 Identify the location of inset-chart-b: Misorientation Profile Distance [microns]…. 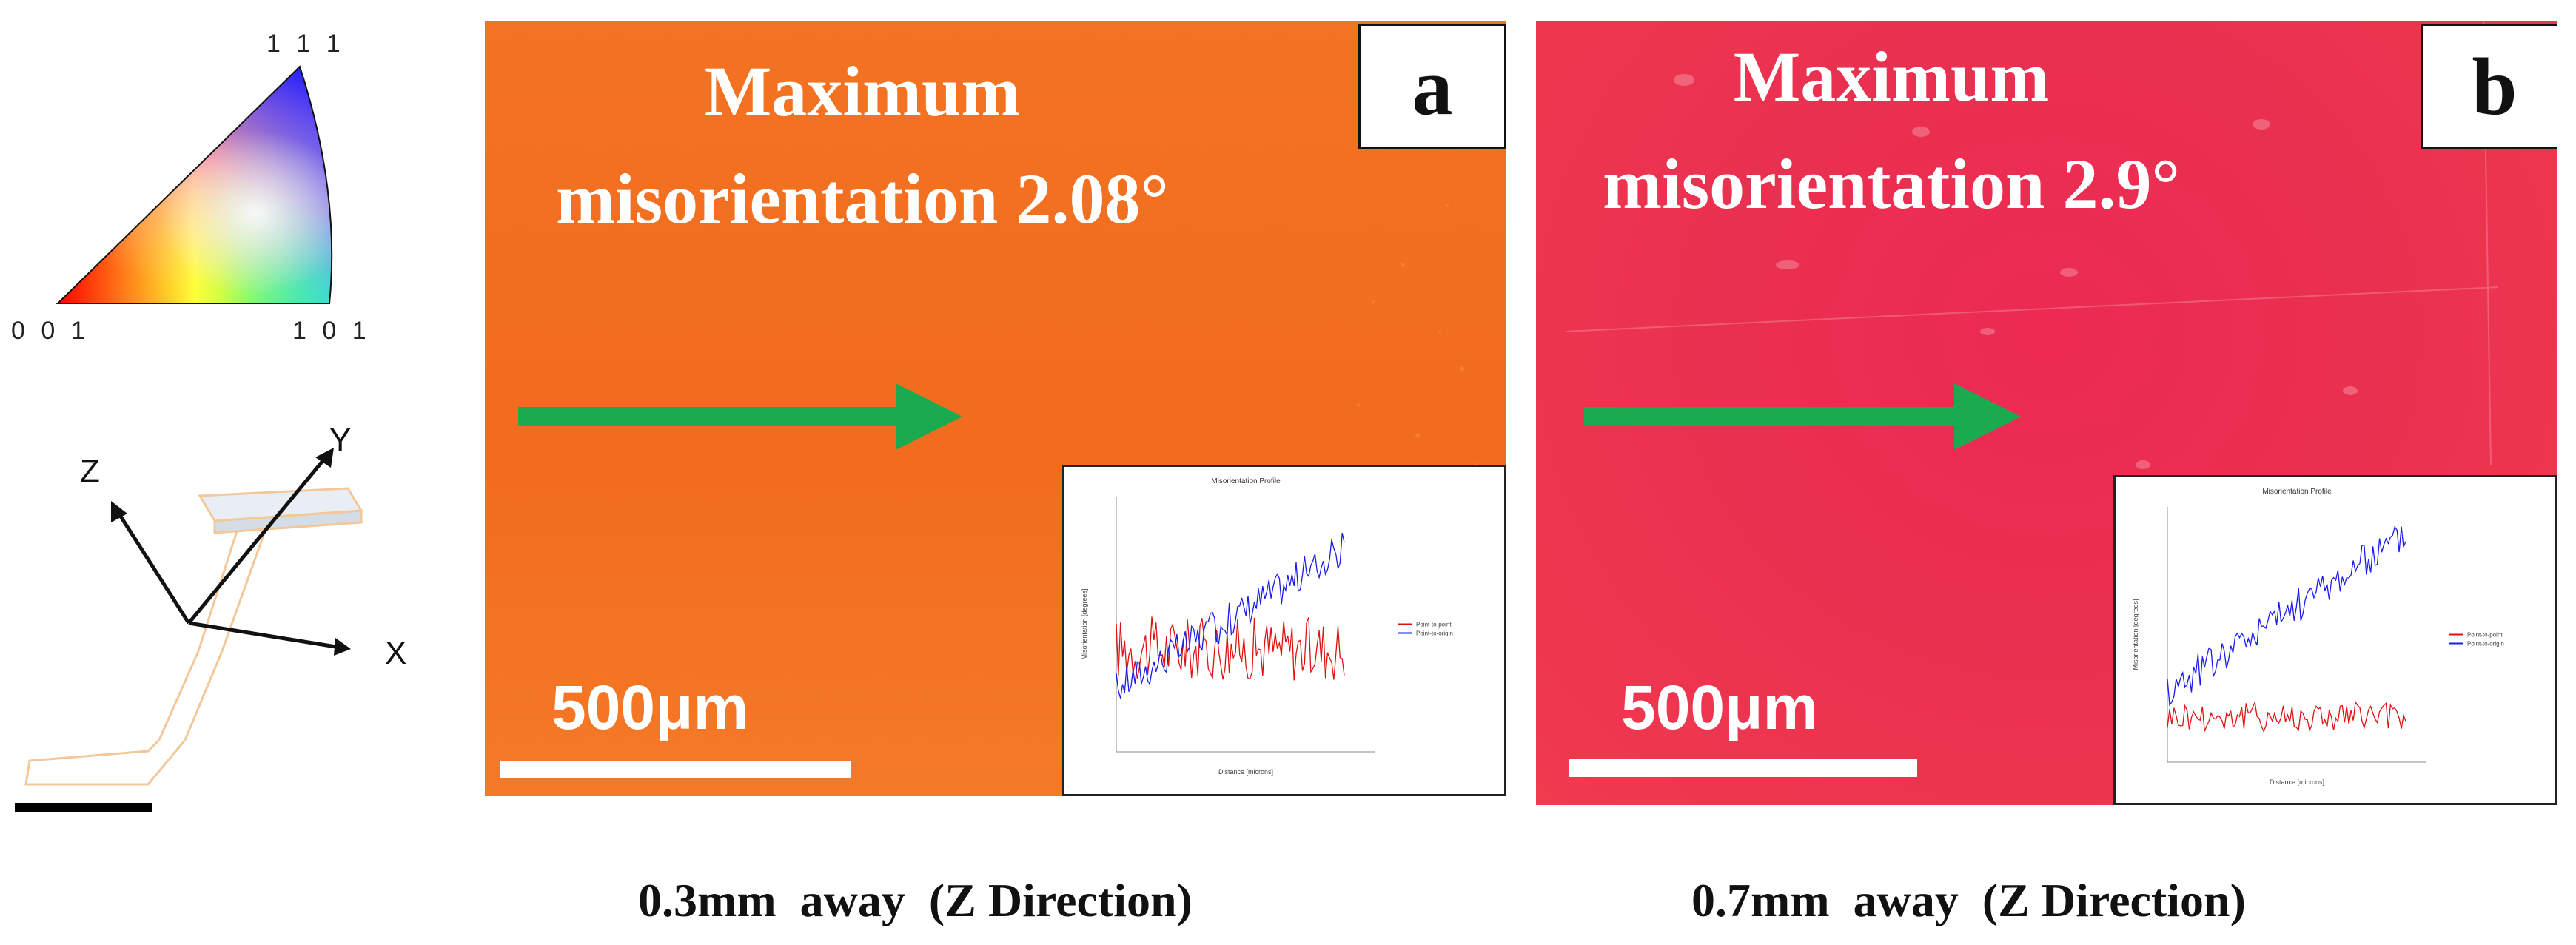
(2318, 637).